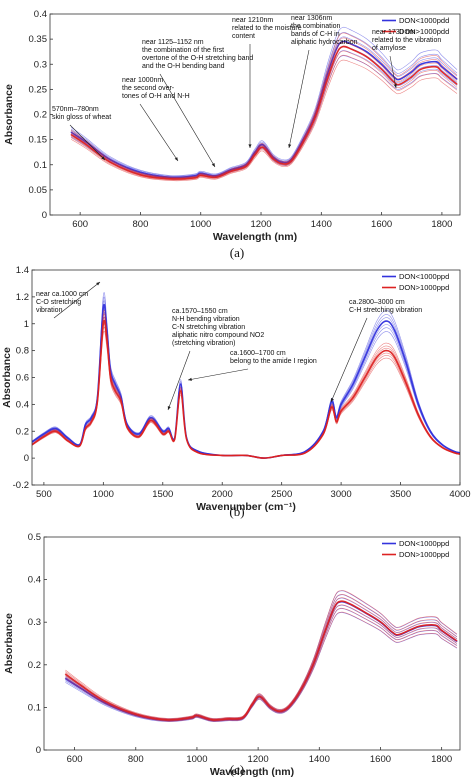 Image resolution: width=474 pixels, height=783 pixels. Describe the element at coordinates (218, 335) in the screenshot. I see `annotation-line: aliphatic nitro compound NO2` at that location.